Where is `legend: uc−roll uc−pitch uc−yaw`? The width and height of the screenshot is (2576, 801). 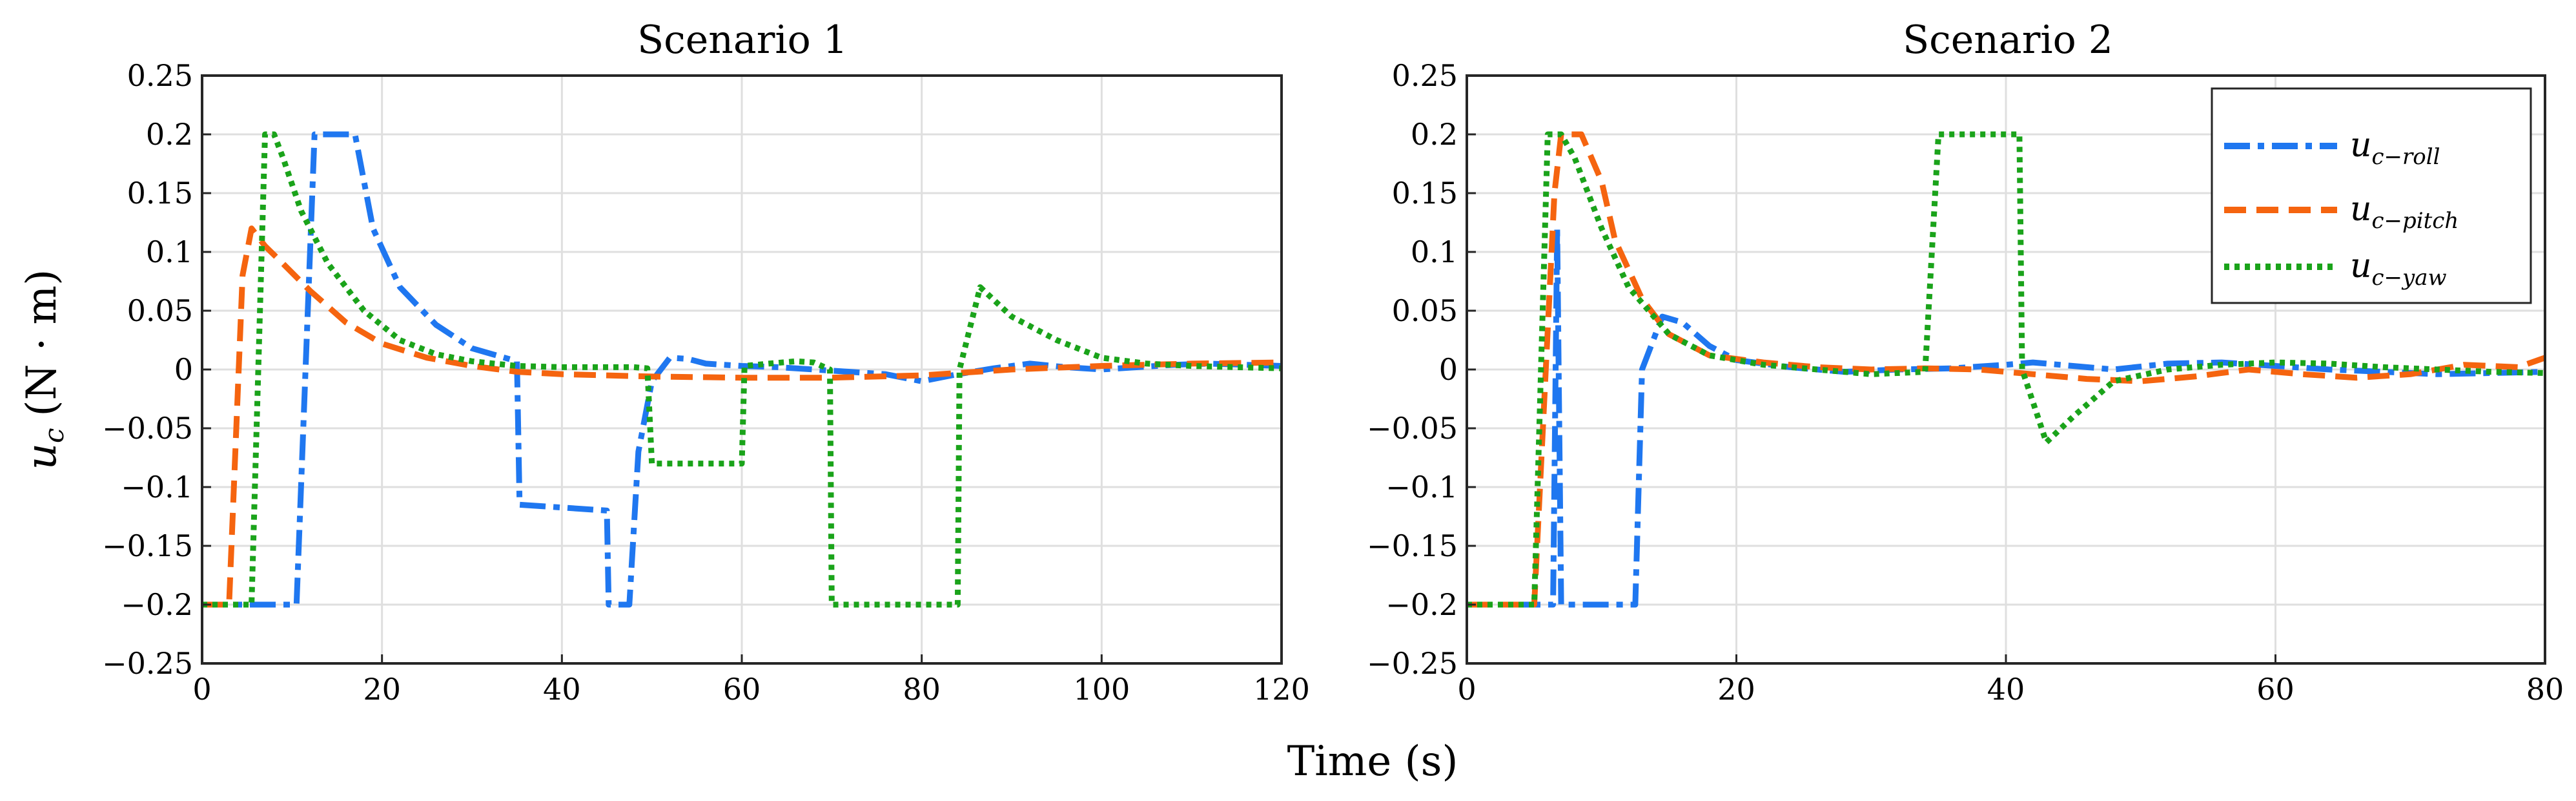
legend: uc−roll uc−pitch uc−yaw is located at coordinates (2372, 195).